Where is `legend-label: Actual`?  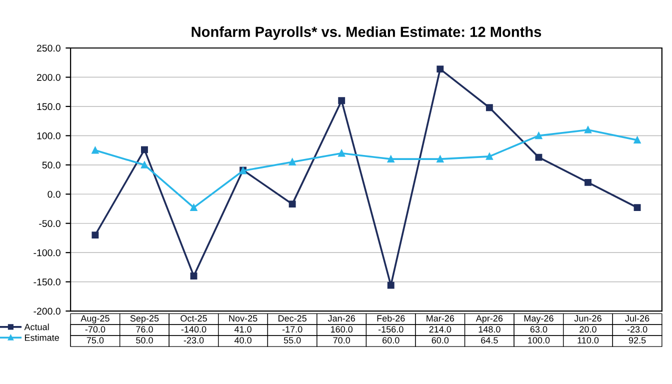
legend-label: Actual is located at coordinates (36, 327).